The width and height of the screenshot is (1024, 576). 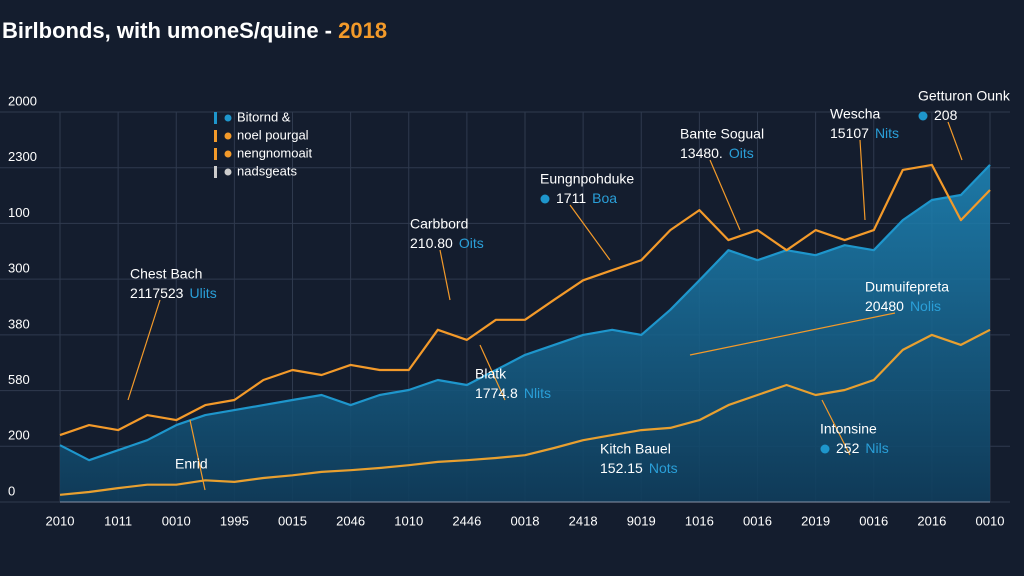 I want to click on x-tick-label: 2046, so click(x=350, y=520).